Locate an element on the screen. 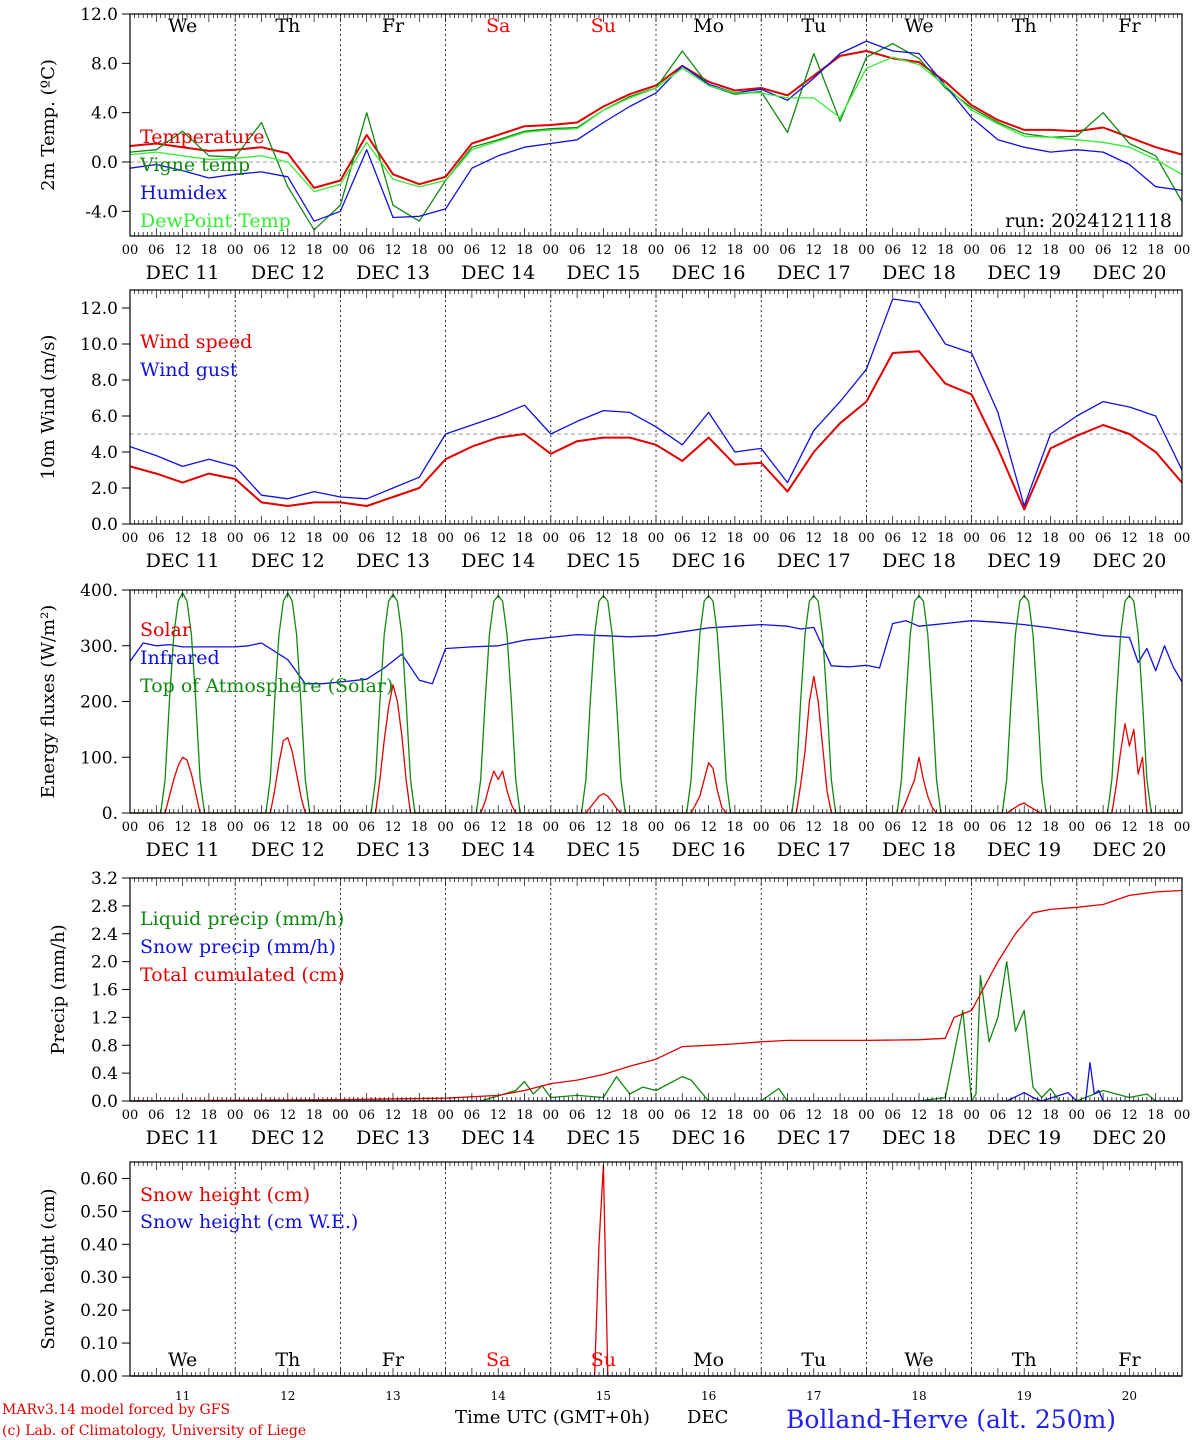 Image resolution: width=1194 pixels, height=1440 pixels. day-number-label: 17 is located at coordinates (813, 1396).